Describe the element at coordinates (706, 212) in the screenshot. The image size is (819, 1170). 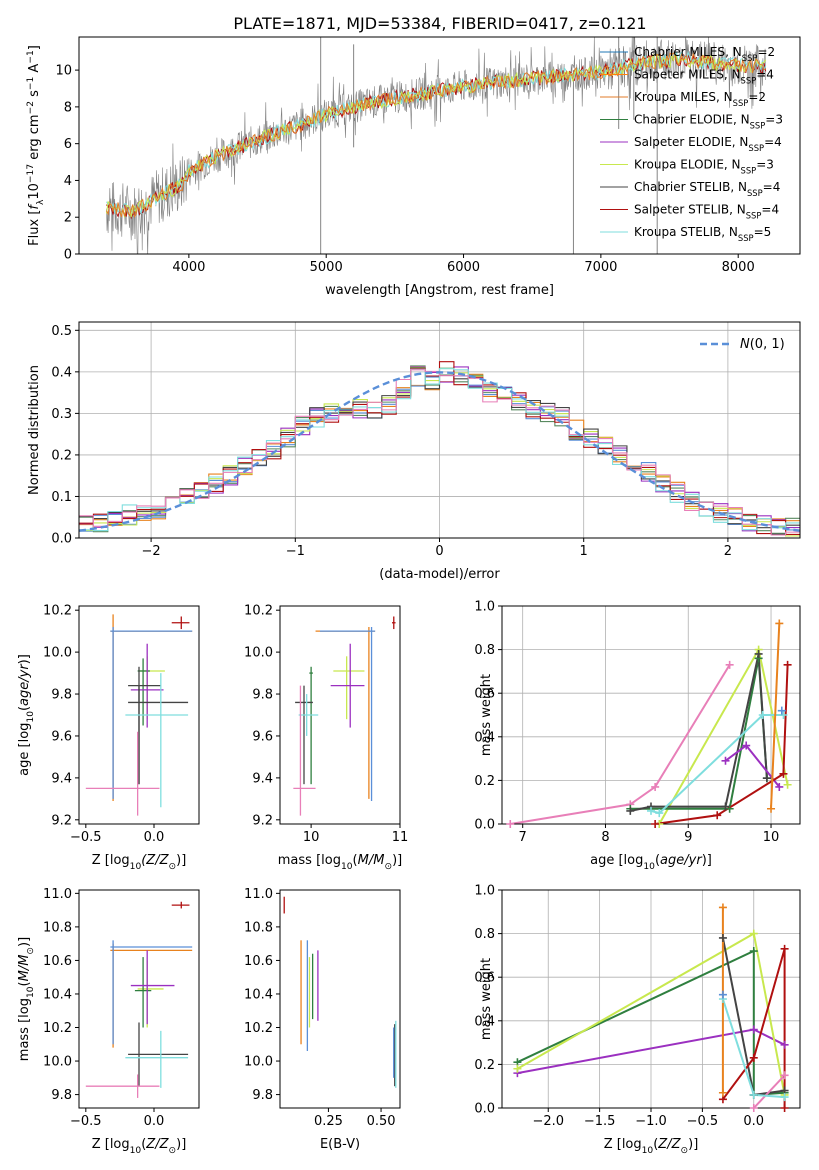
I see `legend-label: Salpeter STELIB, NSSP=4` at that location.